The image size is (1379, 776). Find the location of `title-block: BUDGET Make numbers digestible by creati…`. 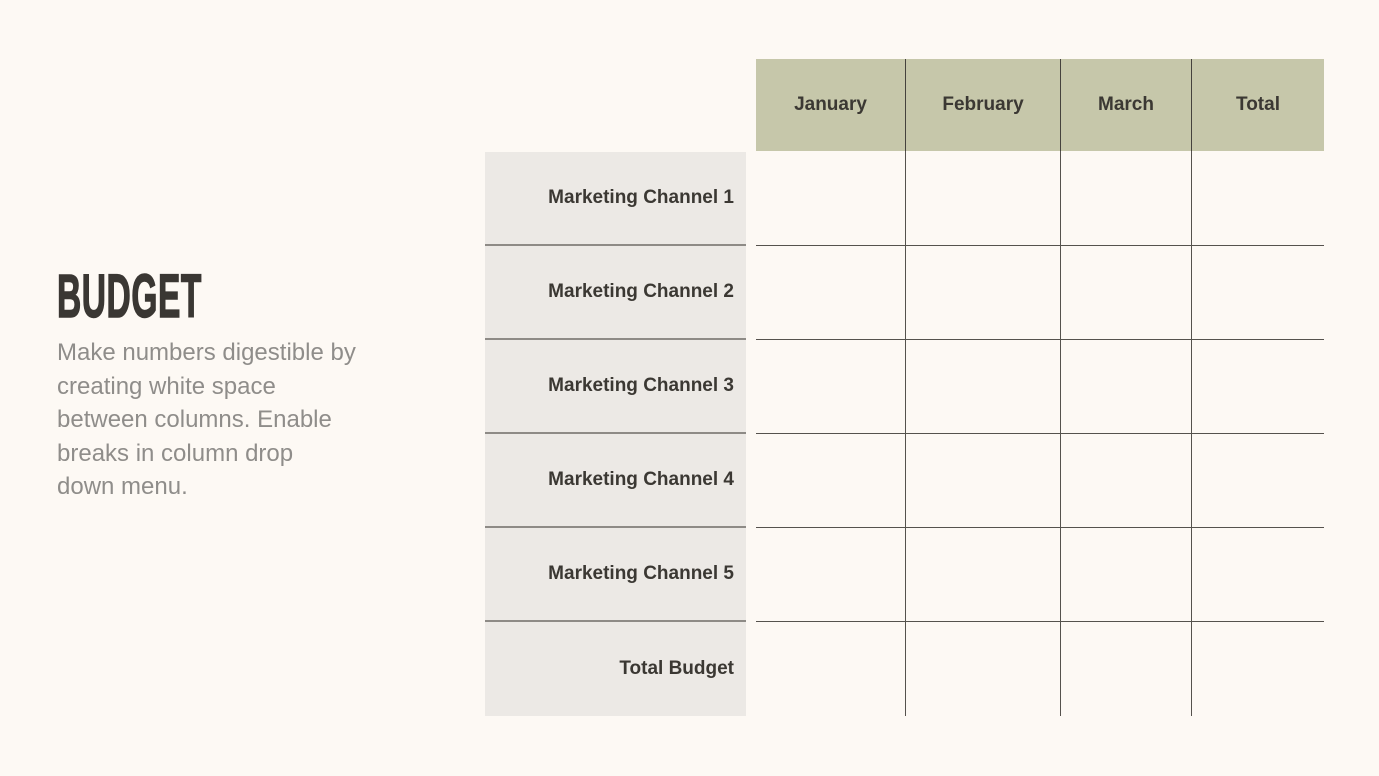

title-block: BUDGET Make numbers digestible by creati… is located at coordinates (237, 381).